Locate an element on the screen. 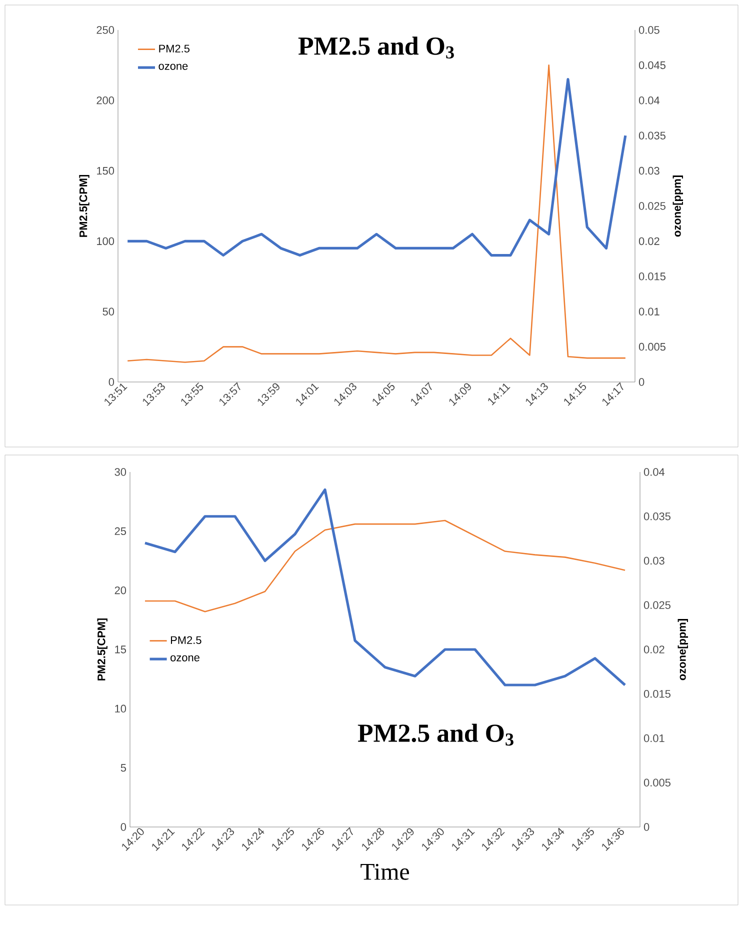  line-series is located at coordinates (385, 587).